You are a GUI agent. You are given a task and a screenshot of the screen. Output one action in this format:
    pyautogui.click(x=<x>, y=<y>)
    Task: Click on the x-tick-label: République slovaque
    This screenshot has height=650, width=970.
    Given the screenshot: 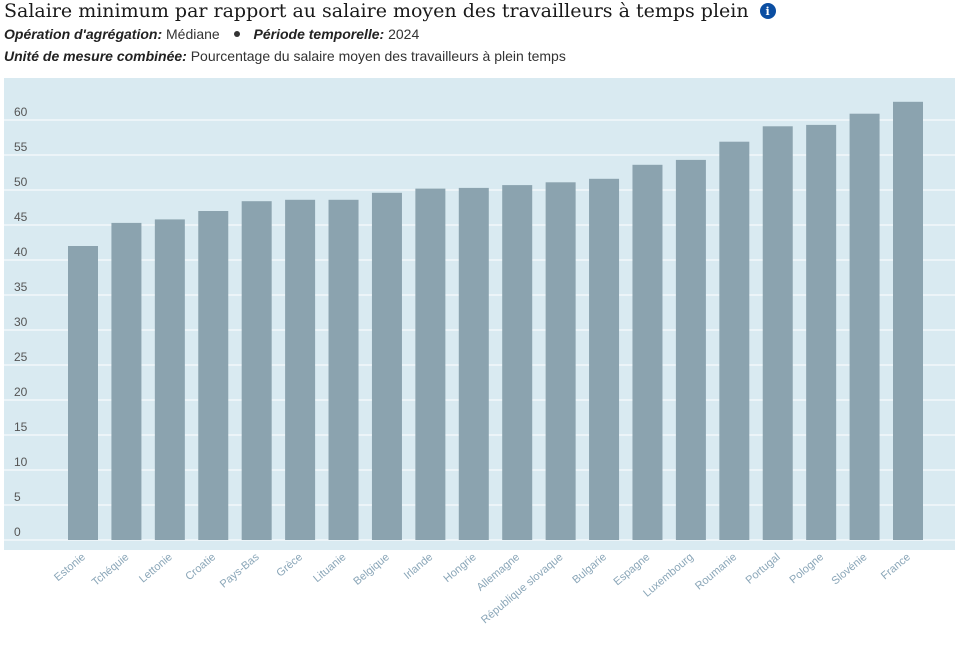 What is the action you would take?
    pyautogui.click(x=522, y=588)
    